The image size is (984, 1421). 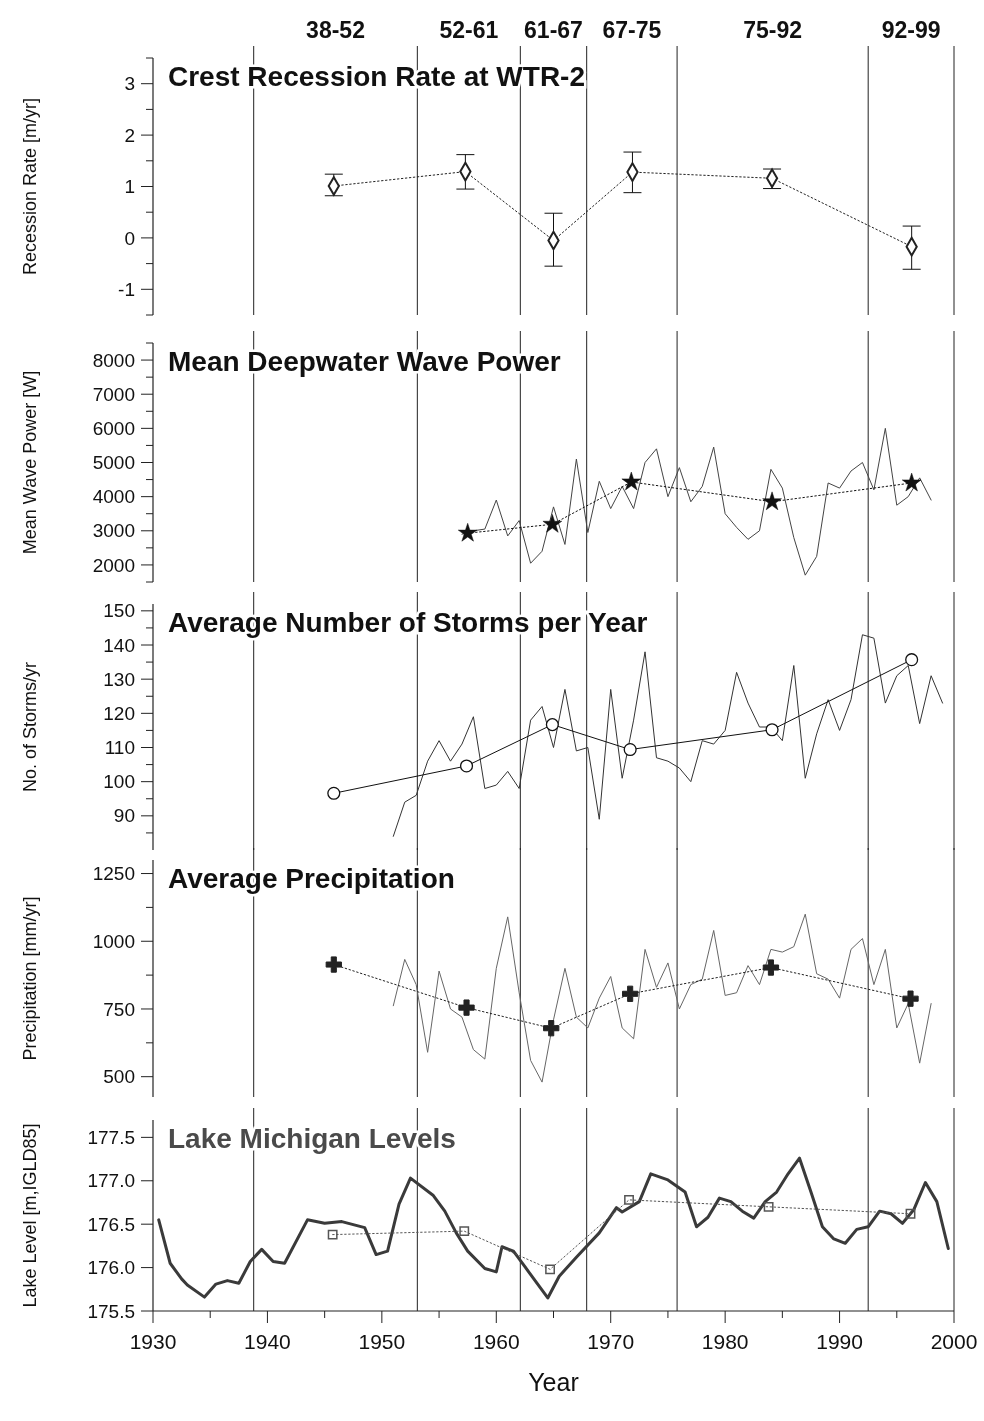 I want to click on y-tick-label: 140, so click(x=119, y=645).